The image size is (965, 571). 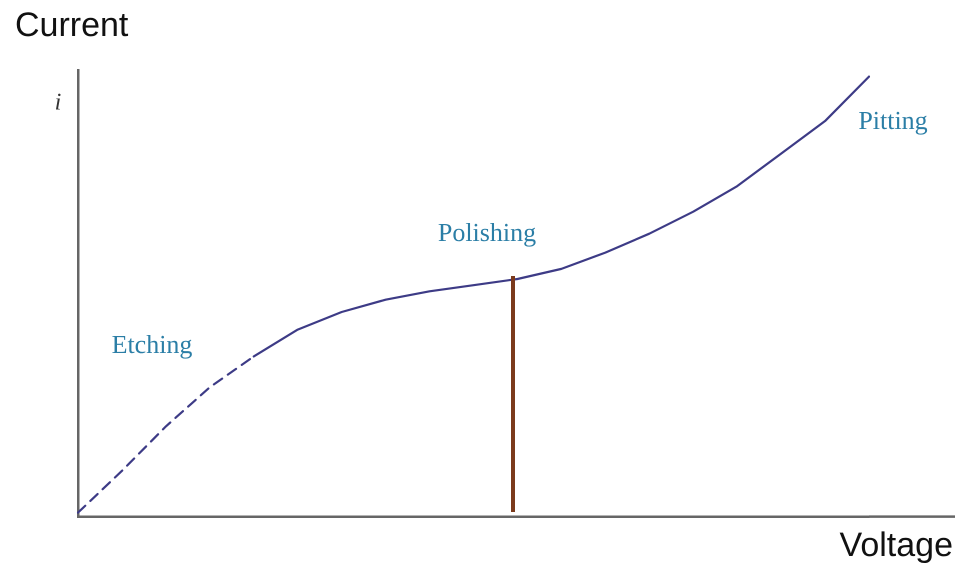 What do you see at coordinates (896, 545) in the screenshot?
I see `x-axis-title: Voltage` at bounding box center [896, 545].